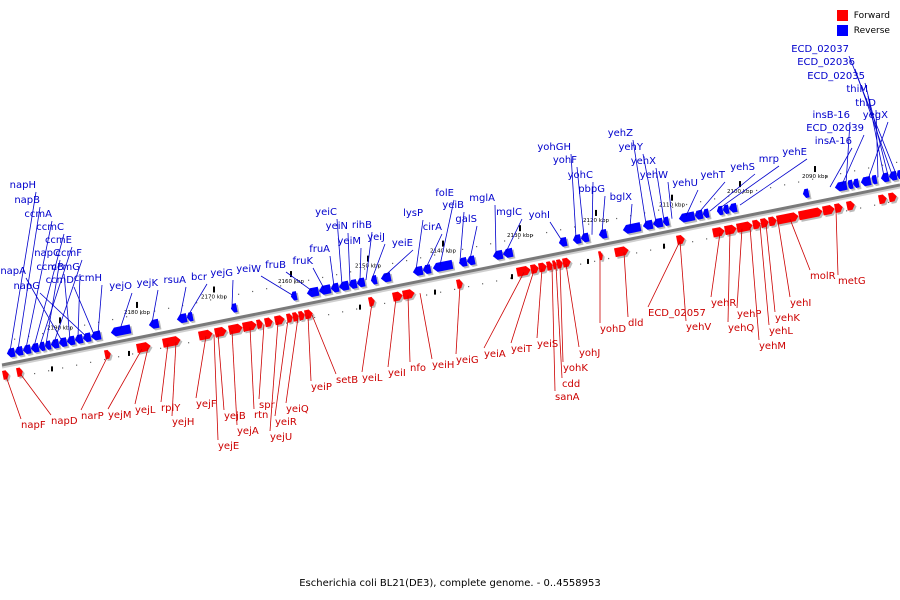  I want to click on gene-napf, so click(6, 376).